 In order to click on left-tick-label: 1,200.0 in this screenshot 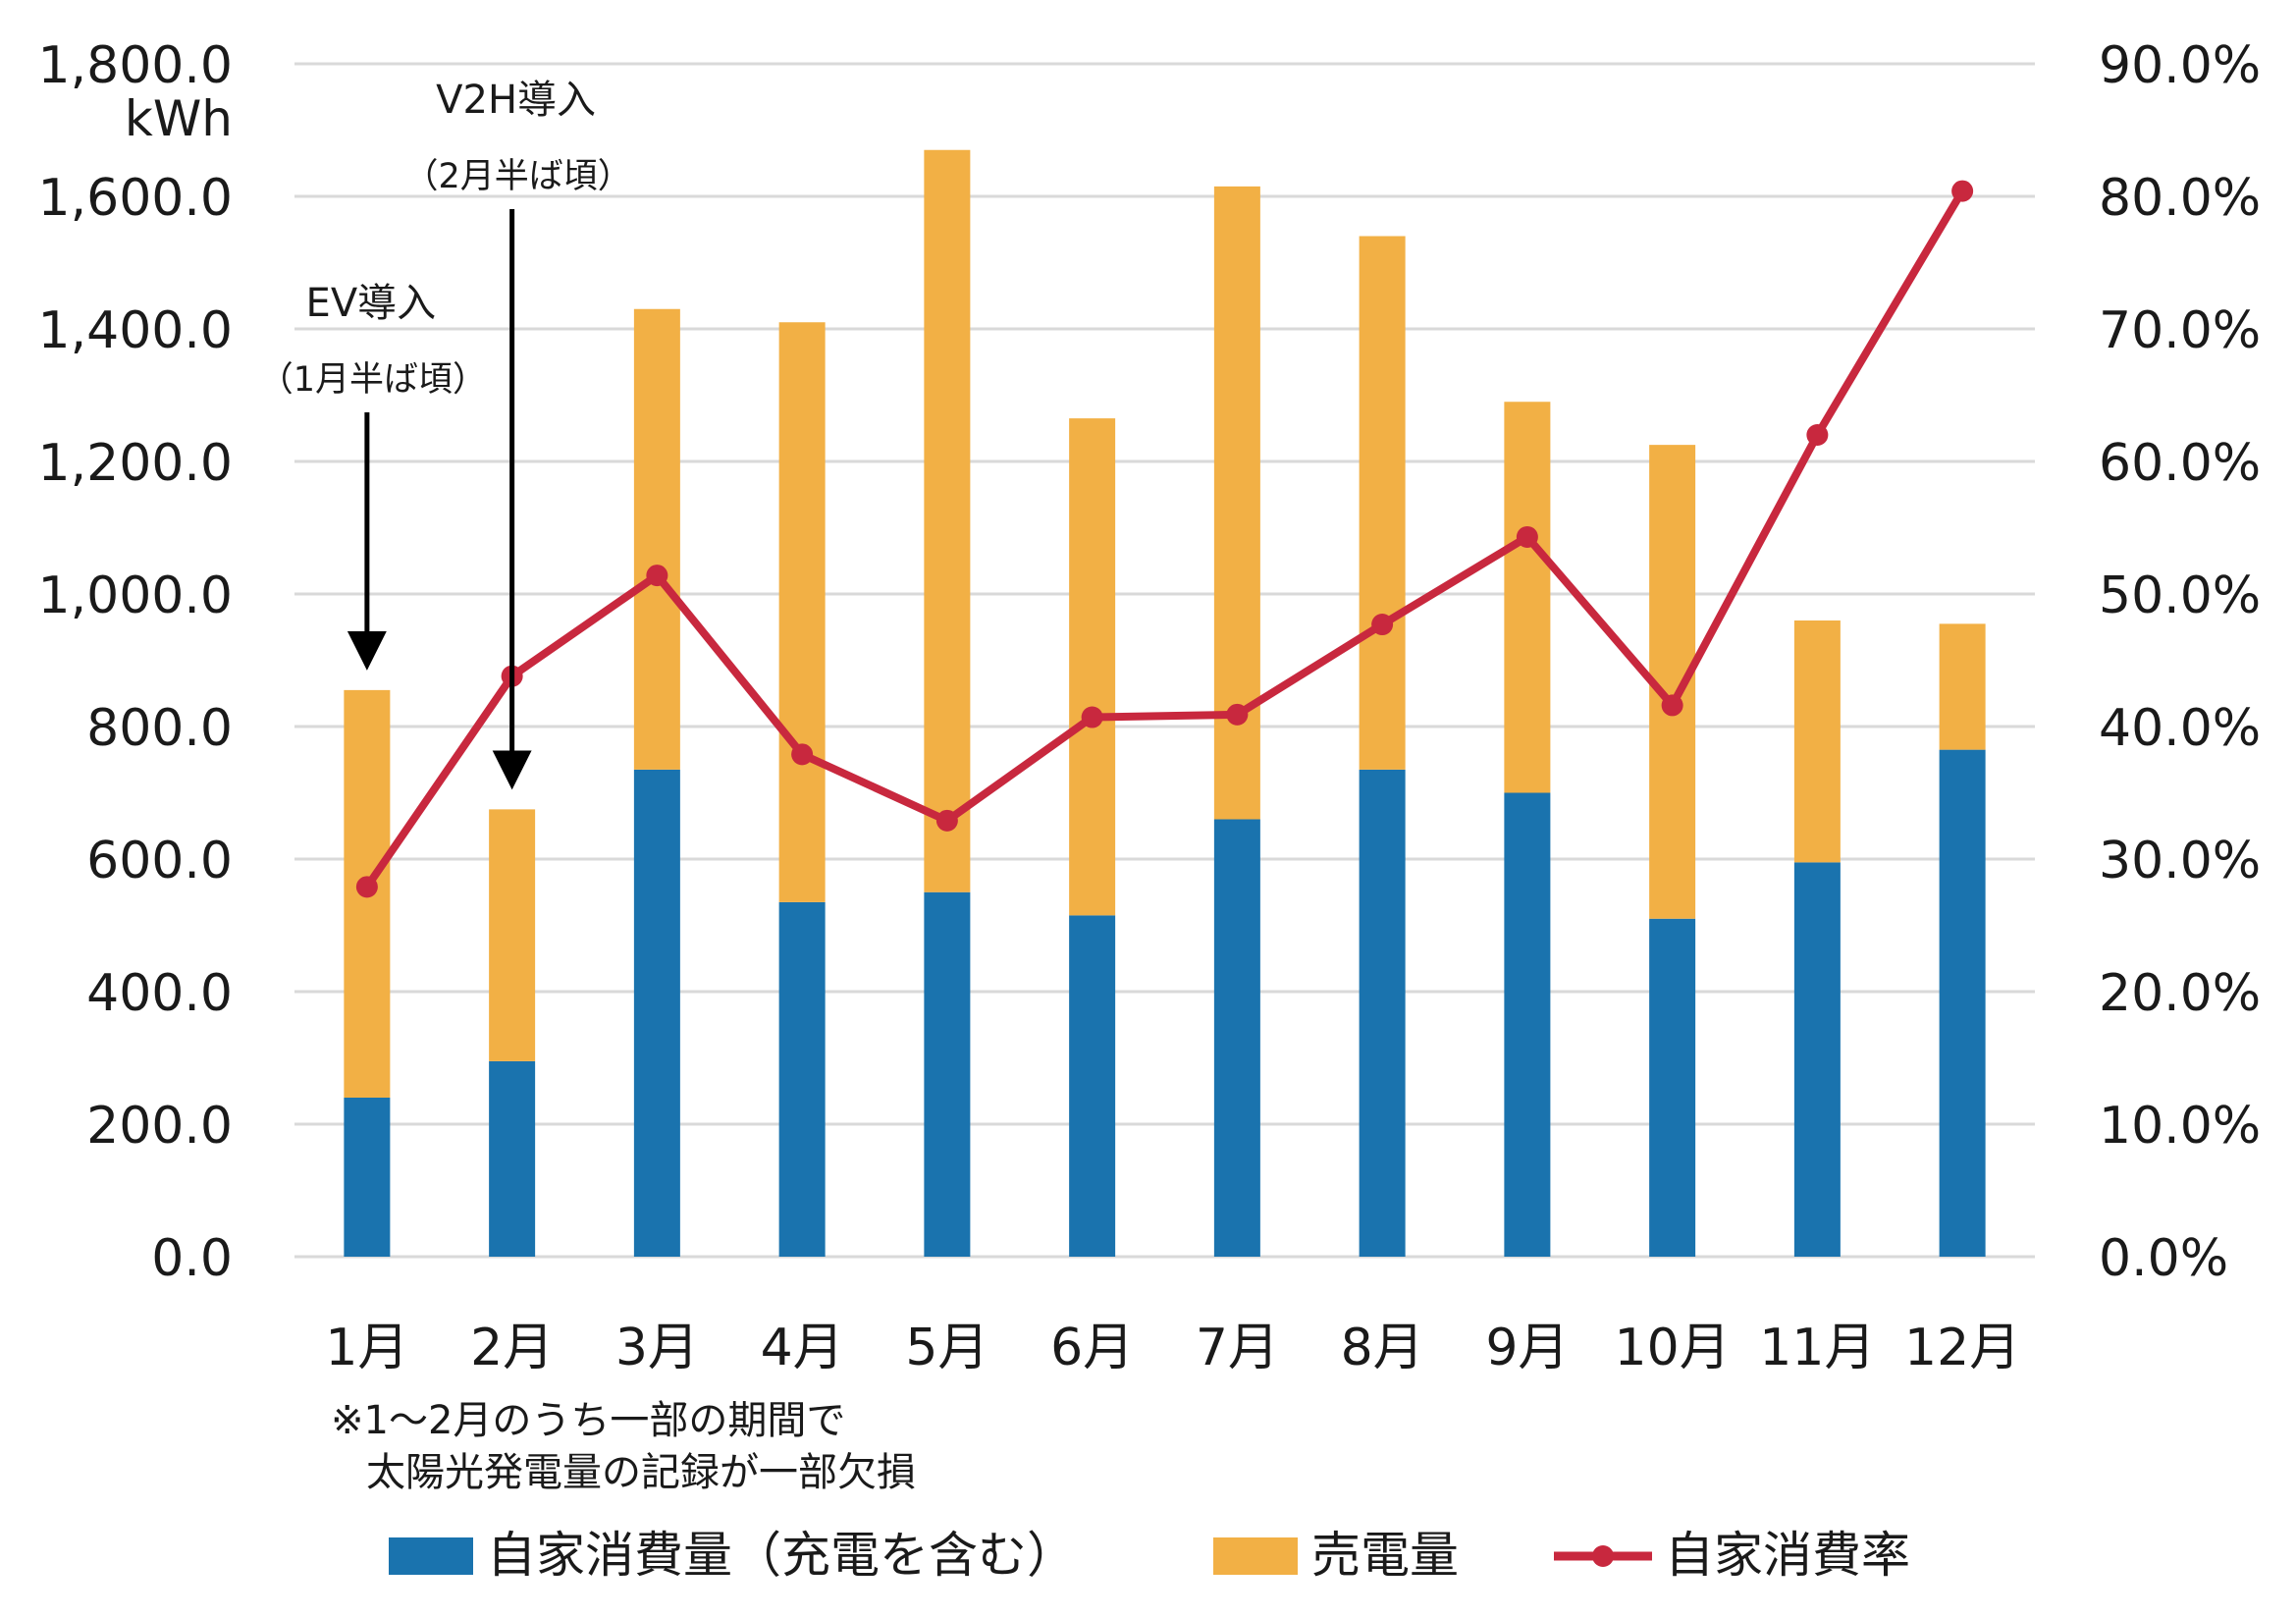, I will do `click(135, 464)`.